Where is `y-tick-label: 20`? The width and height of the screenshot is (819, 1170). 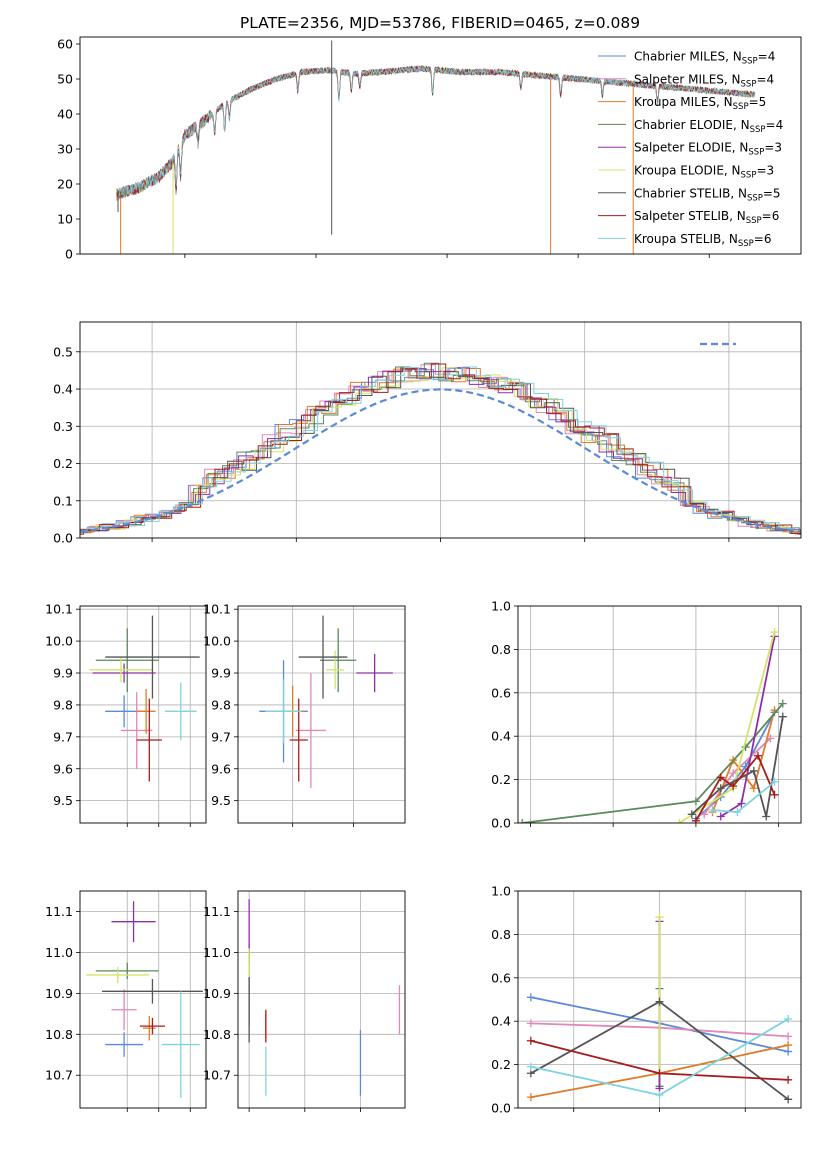 y-tick-label: 20 is located at coordinates (65, 184).